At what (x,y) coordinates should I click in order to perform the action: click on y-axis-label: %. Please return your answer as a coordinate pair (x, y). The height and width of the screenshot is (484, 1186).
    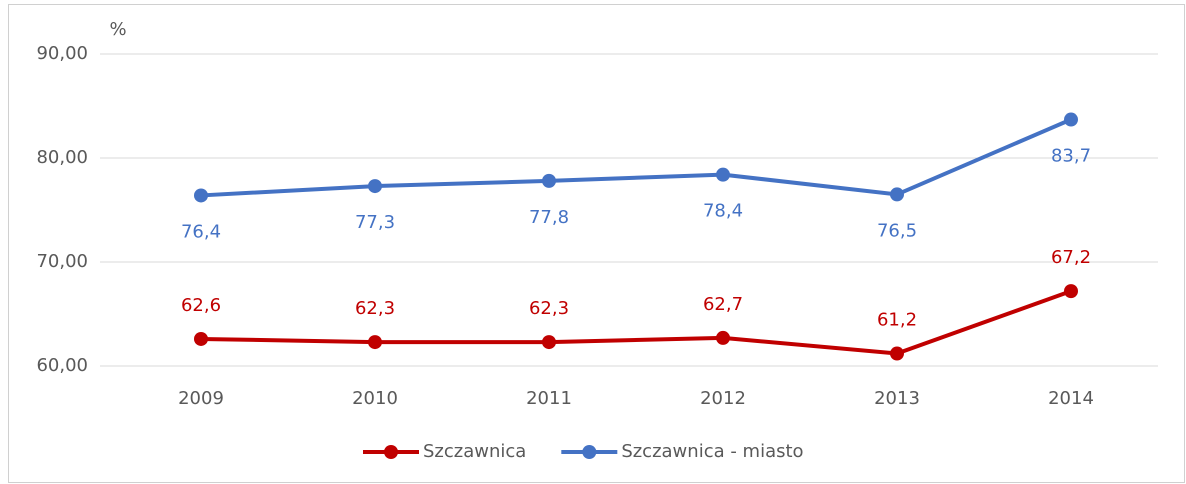
    Looking at the image, I should click on (117, 29).